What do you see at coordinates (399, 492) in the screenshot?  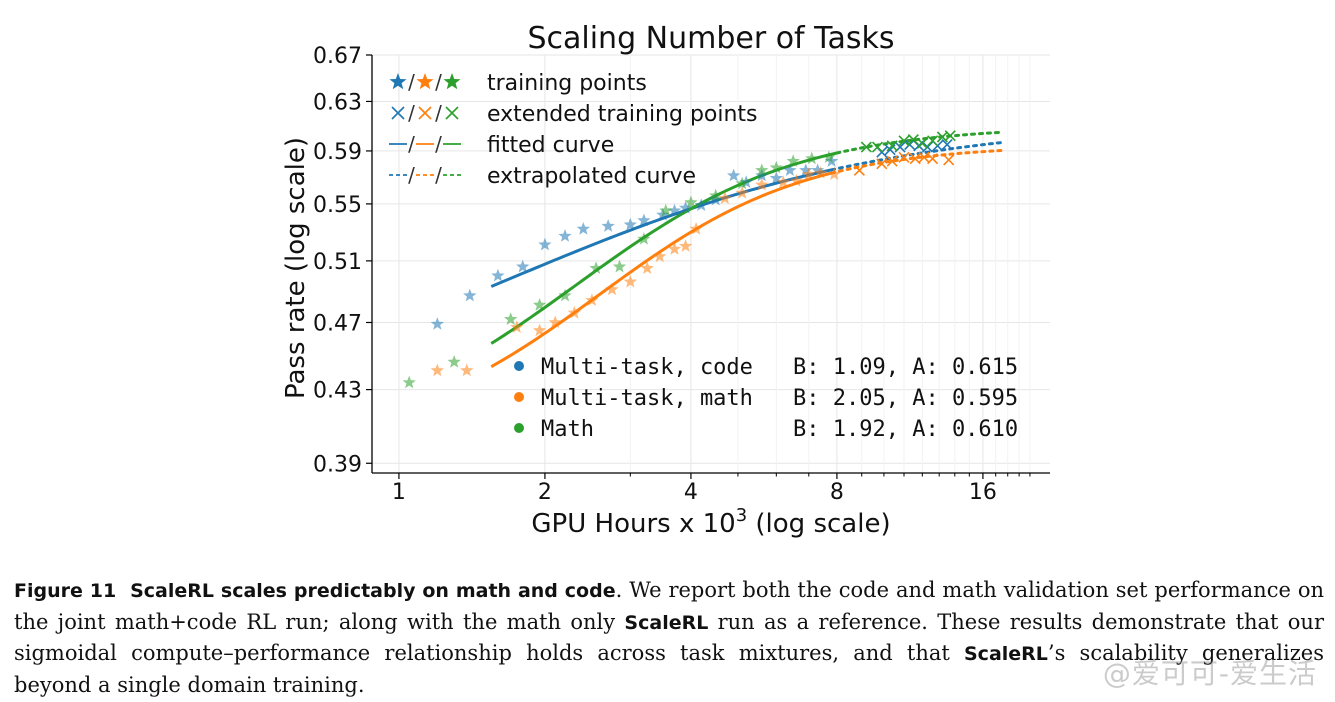 I see `x-tick-label: 1` at bounding box center [399, 492].